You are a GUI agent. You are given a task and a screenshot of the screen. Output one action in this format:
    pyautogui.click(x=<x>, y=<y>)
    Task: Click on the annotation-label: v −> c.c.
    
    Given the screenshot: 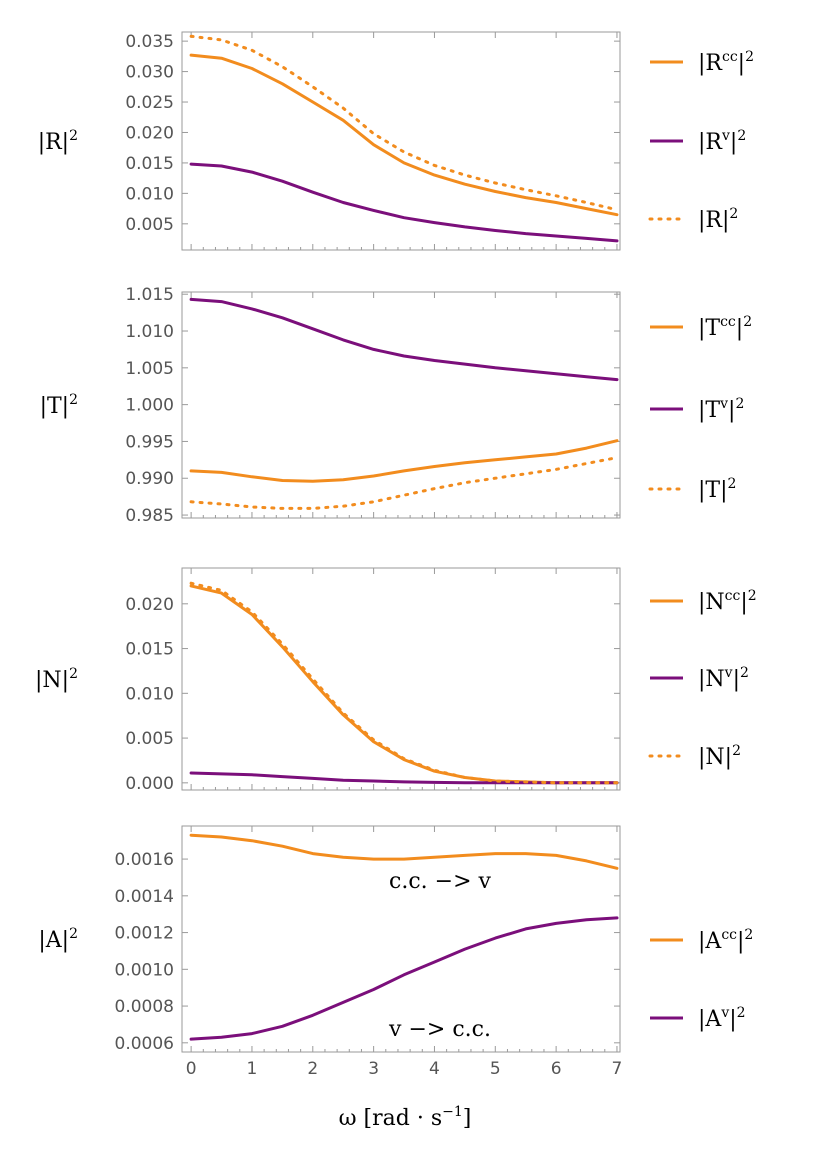 What is the action you would take?
    pyautogui.click(x=439, y=1029)
    